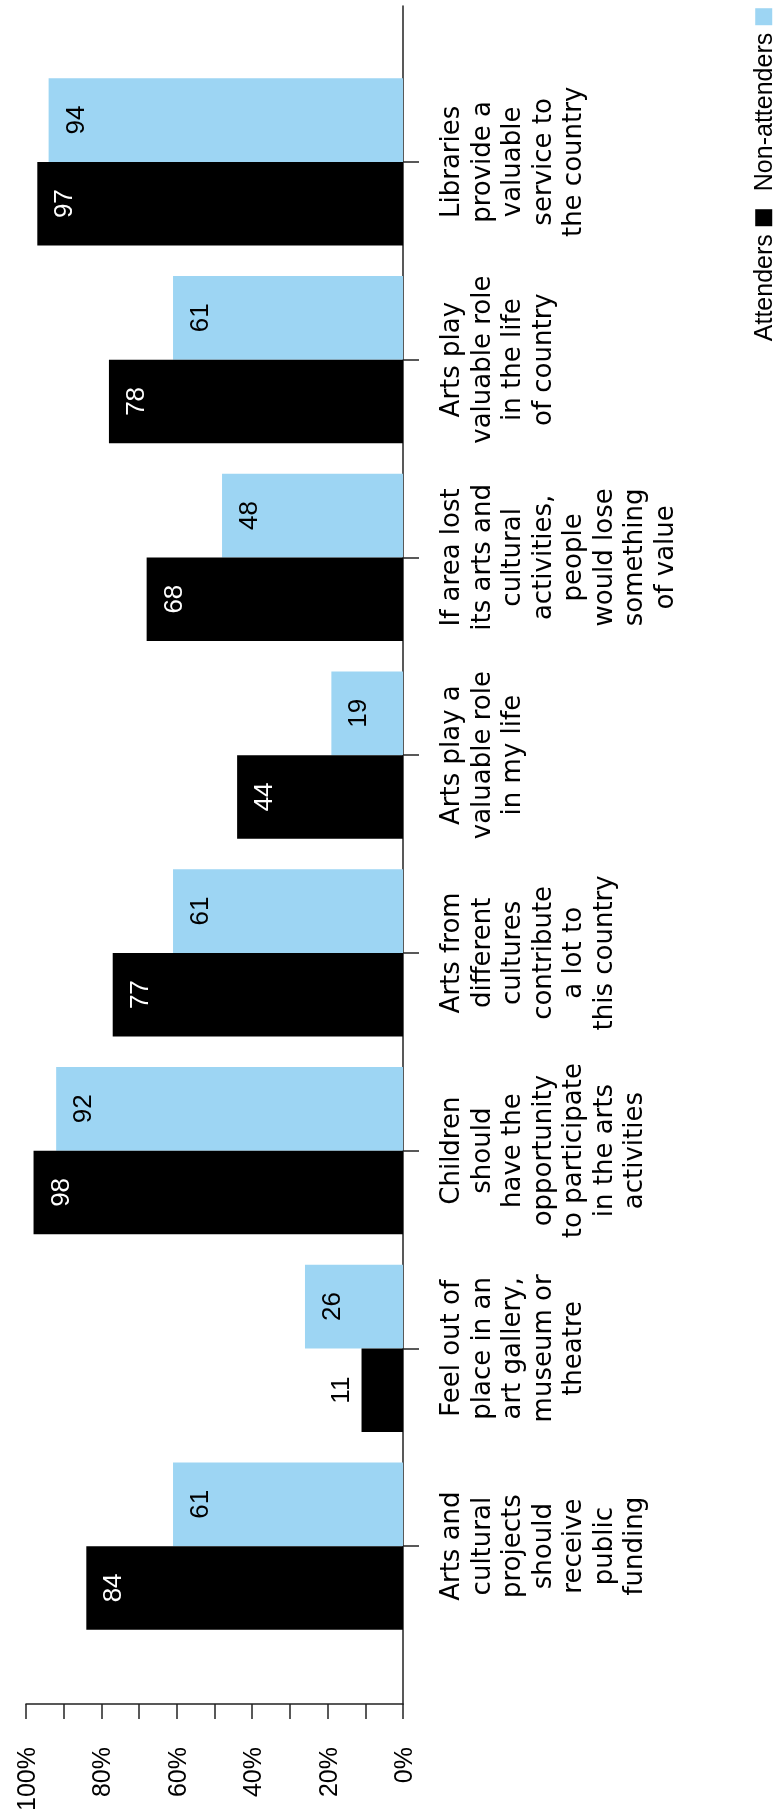 The height and width of the screenshot is (1818, 778). Describe the element at coordinates (74, 120) in the screenshot. I see `data-label: 94` at that location.